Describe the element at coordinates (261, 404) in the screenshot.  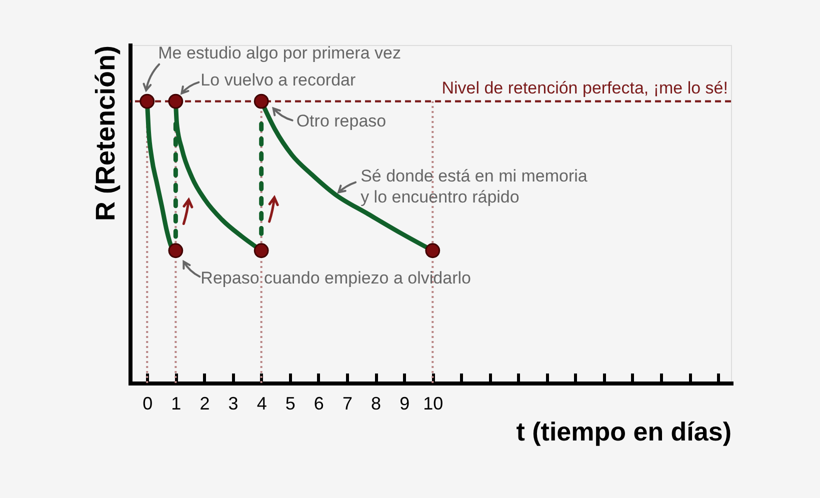
I see `x-tick-label: 4` at that location.